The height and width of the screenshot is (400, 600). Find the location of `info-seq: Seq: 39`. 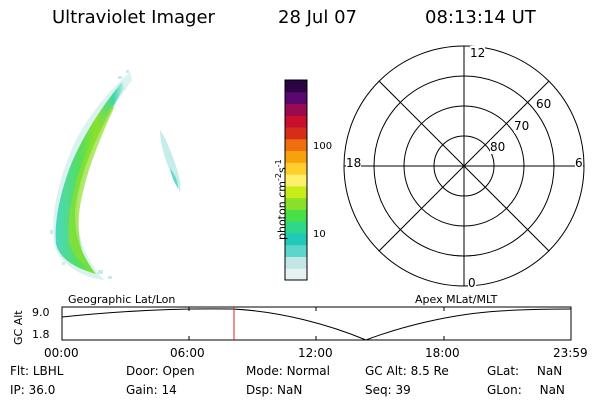

info-seq: Seq: 39 is located at coordinates (388, 390).